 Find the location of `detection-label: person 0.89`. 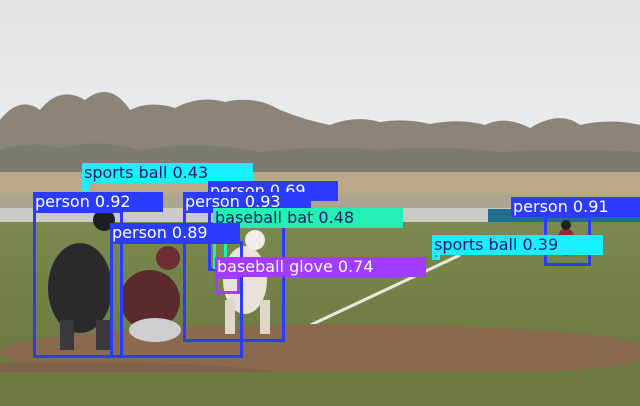

detection-label: person 0.89 is located at coordinates (175, 233).